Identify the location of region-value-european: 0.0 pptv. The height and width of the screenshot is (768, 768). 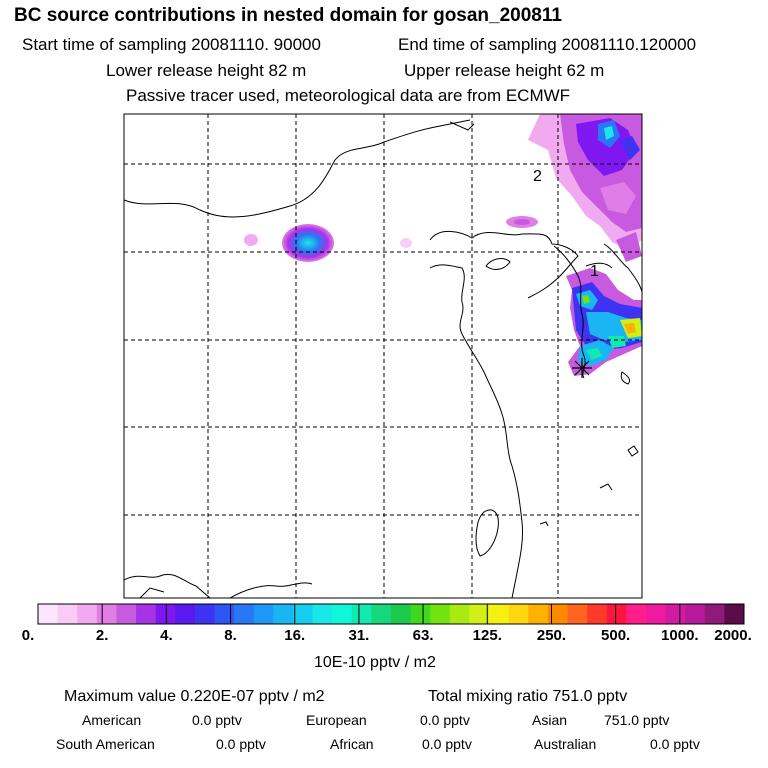
(445, 720).